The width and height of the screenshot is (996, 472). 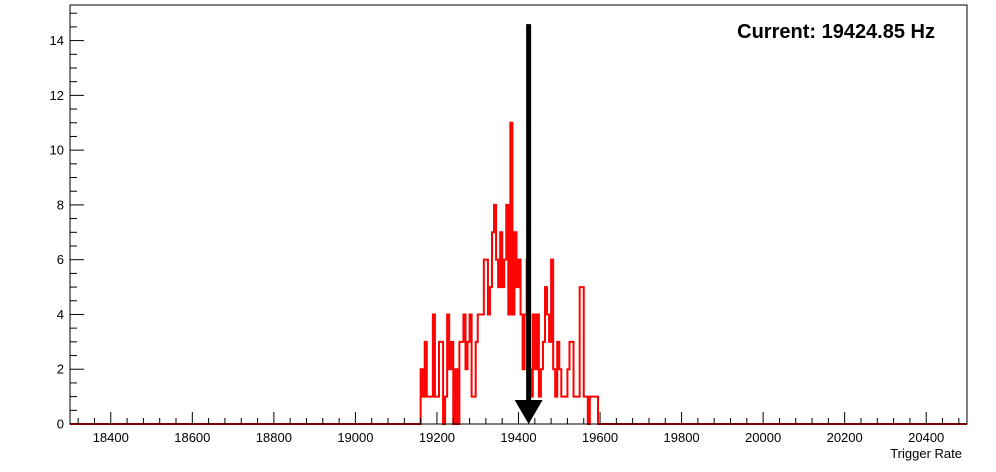 What do you see at coordinates (926, 437) in the screenshot?
I see `x-tick-label: 20400` at bounding box center [926, 437].